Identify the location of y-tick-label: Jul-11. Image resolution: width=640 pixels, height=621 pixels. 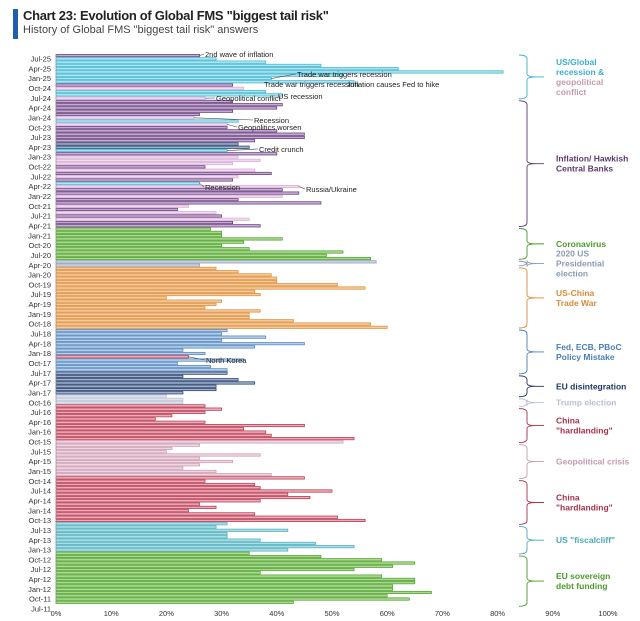
(41, 609).